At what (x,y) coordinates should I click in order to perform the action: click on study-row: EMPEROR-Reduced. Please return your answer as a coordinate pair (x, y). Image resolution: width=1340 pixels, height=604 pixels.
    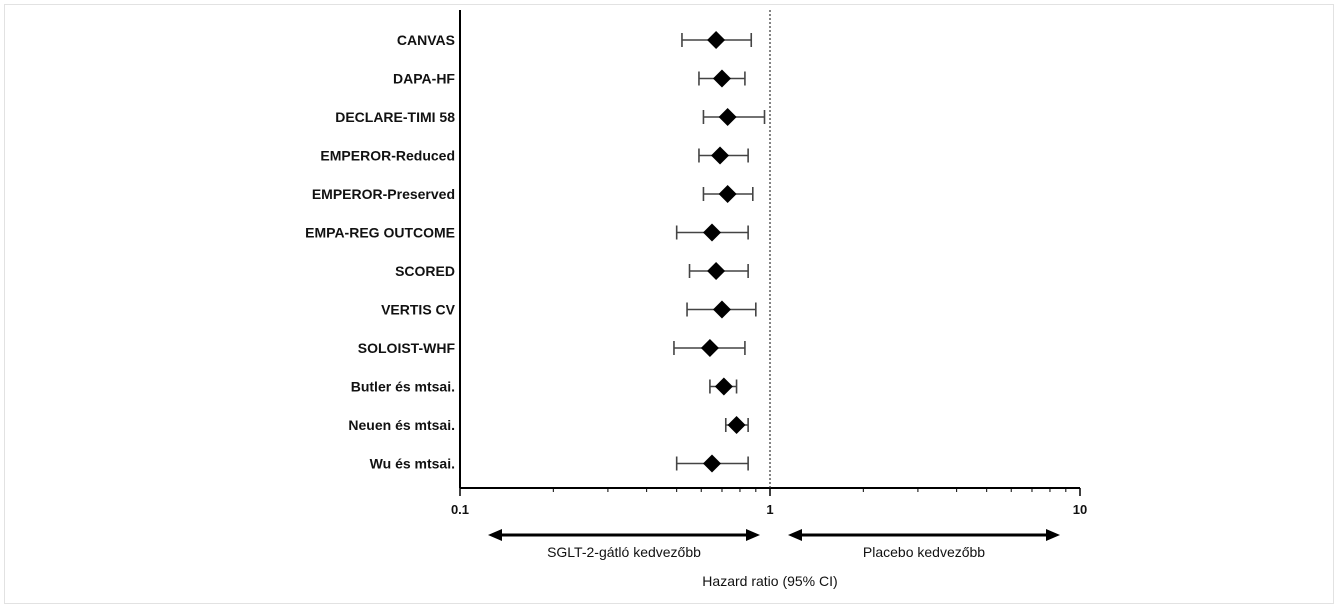
    Looking at the image, I should click on (534, 155).